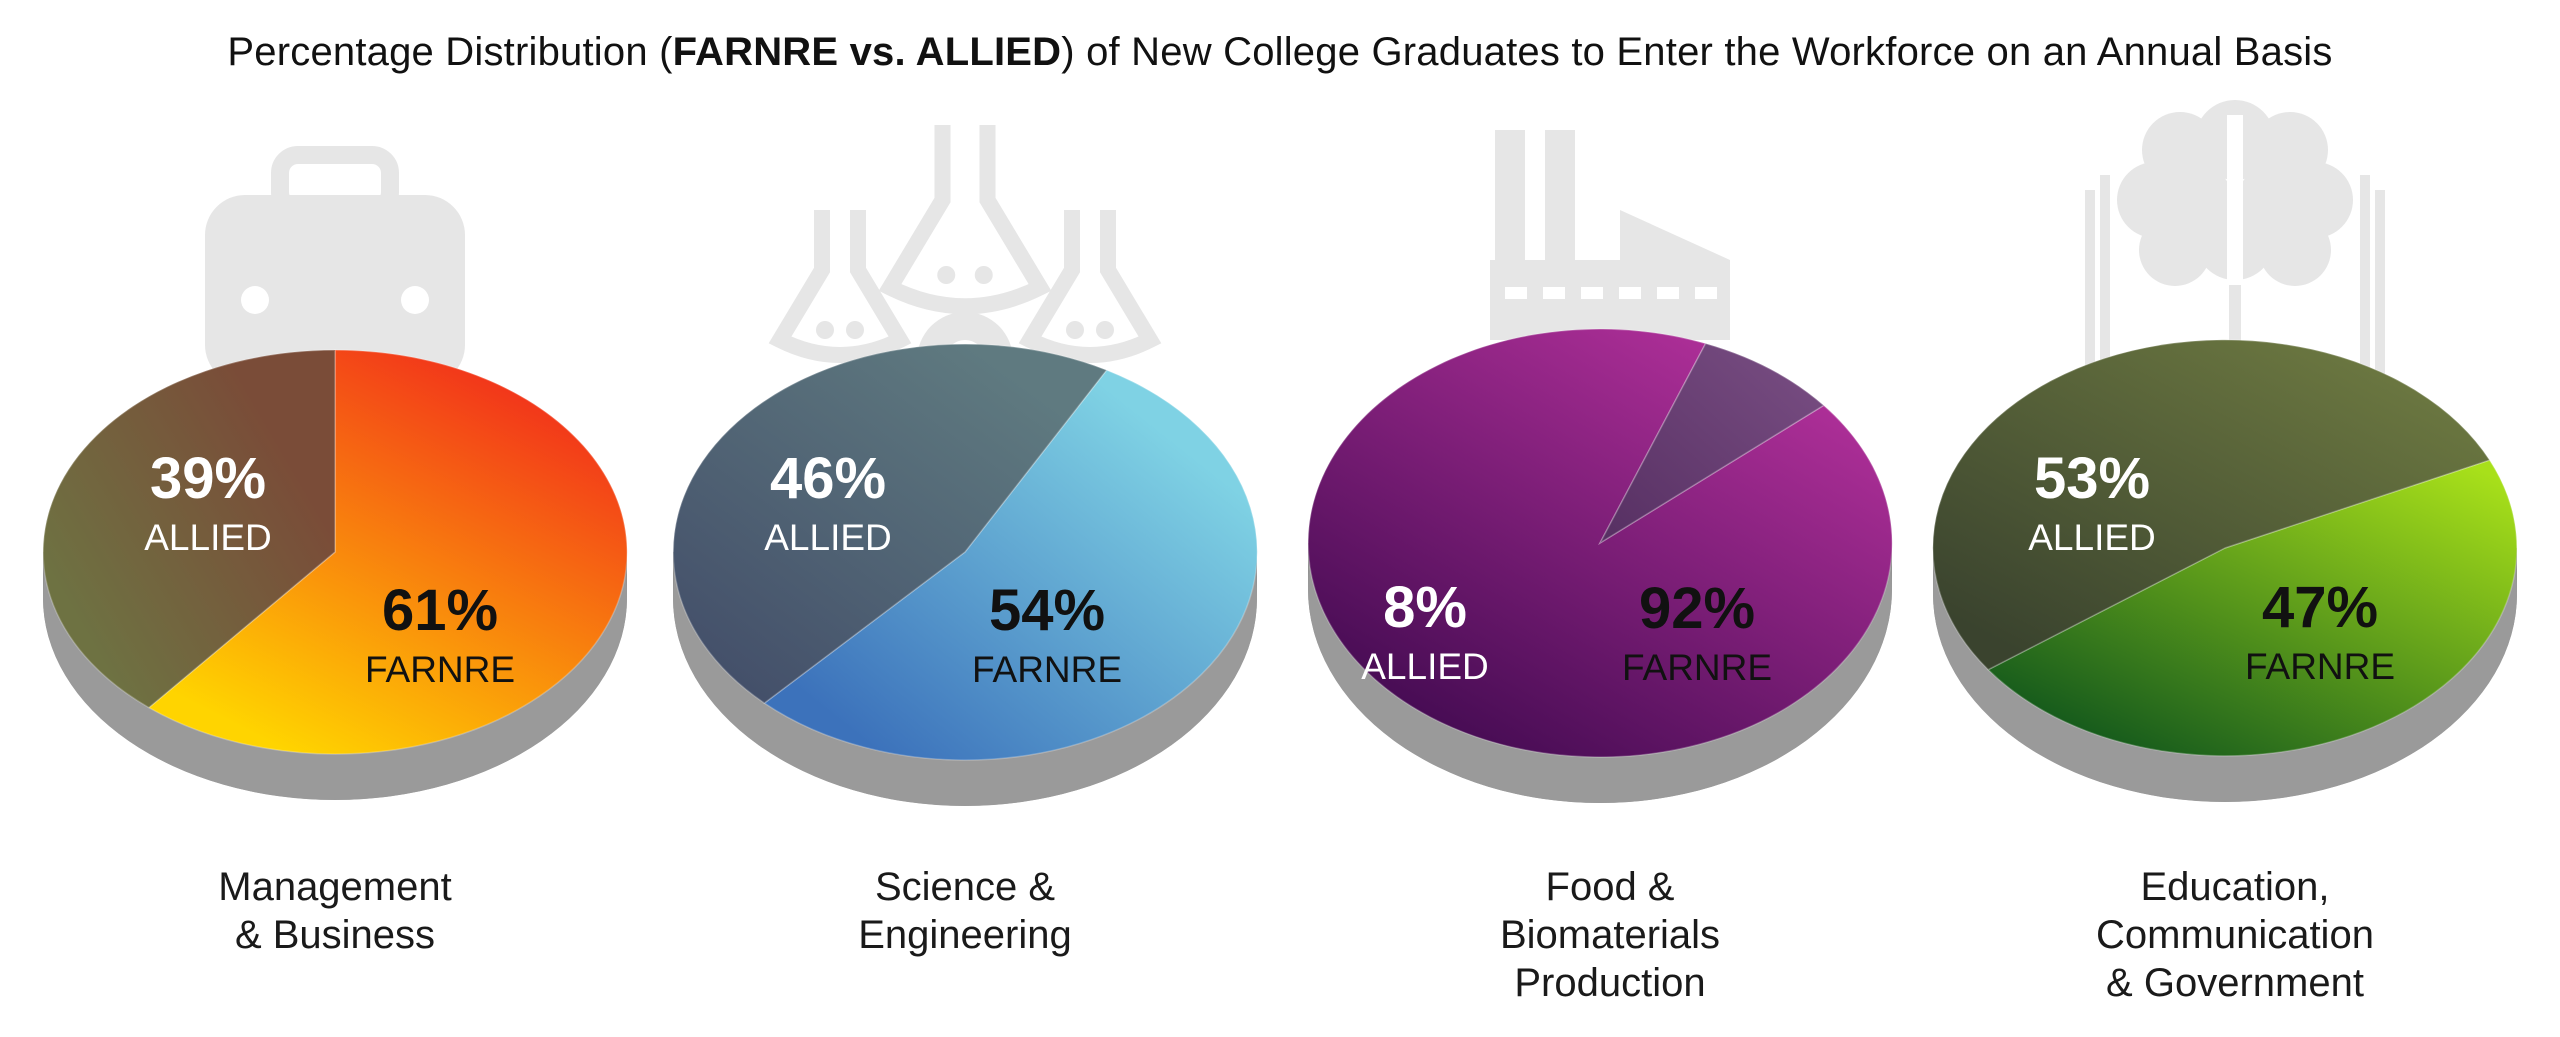 The height and width of the screenshot is (1037, 2560). What do you see at coordinates (2235, 242) in the screenshot?
I see `brain-book-icon` at bounding box center [2235, 242].